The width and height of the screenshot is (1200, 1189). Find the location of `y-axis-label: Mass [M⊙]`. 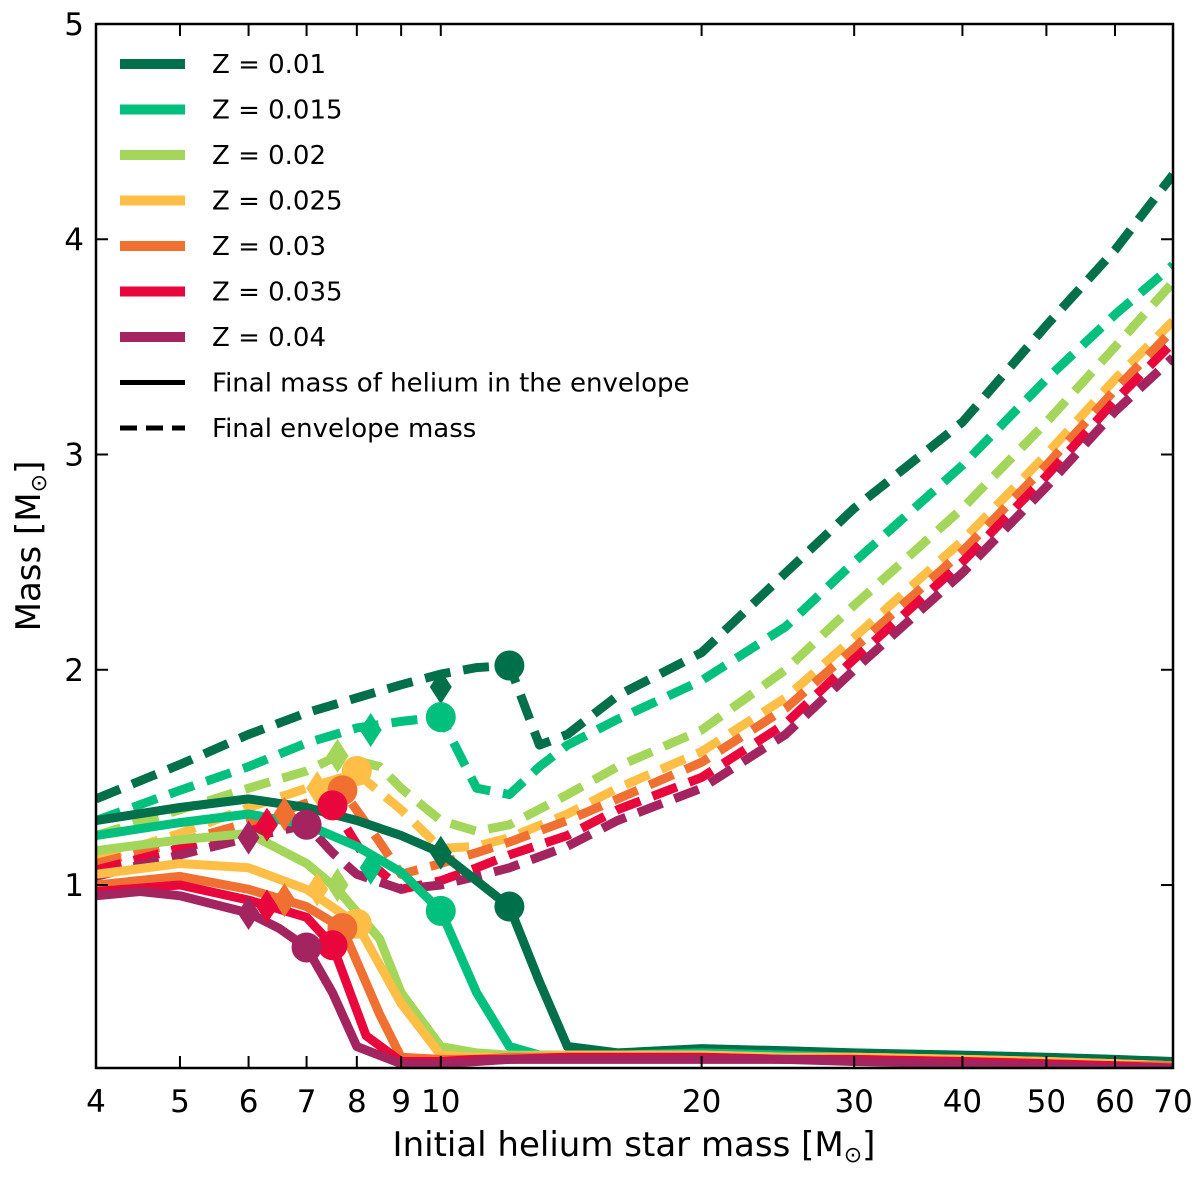

y-axis-label: Mass [M⊙] is located at coordinates (30, 546).